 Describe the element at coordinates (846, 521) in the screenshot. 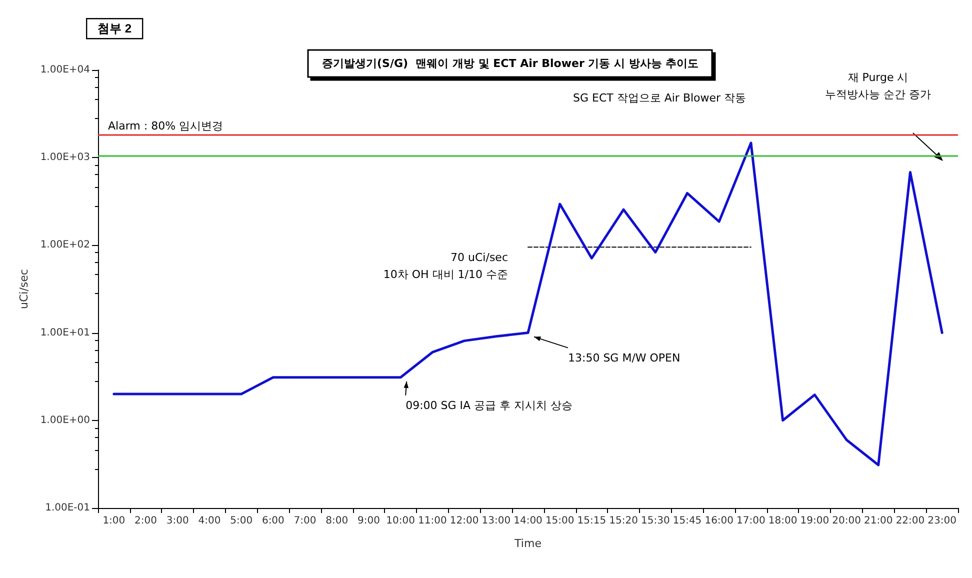

I see `x-tick-label: 20:00` at that location.